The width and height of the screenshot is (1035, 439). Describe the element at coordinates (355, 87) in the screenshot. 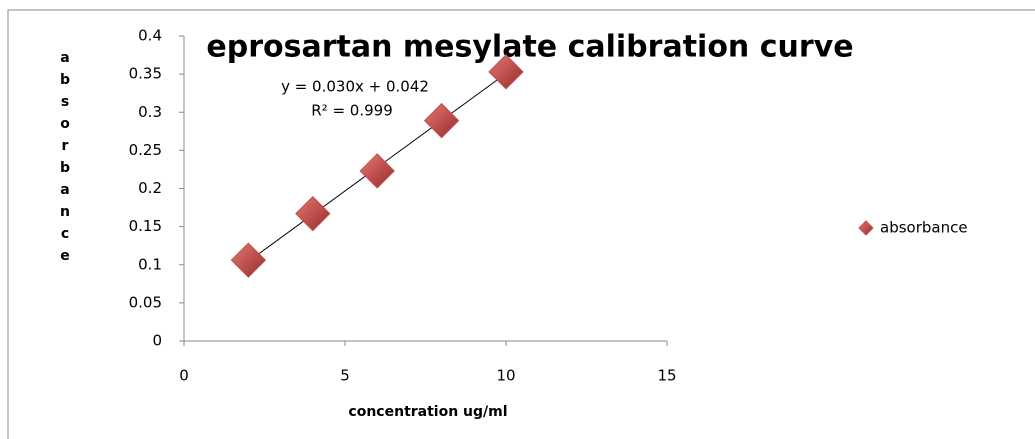

I see `annotation: y = 0.030x + 0.042` at that location.